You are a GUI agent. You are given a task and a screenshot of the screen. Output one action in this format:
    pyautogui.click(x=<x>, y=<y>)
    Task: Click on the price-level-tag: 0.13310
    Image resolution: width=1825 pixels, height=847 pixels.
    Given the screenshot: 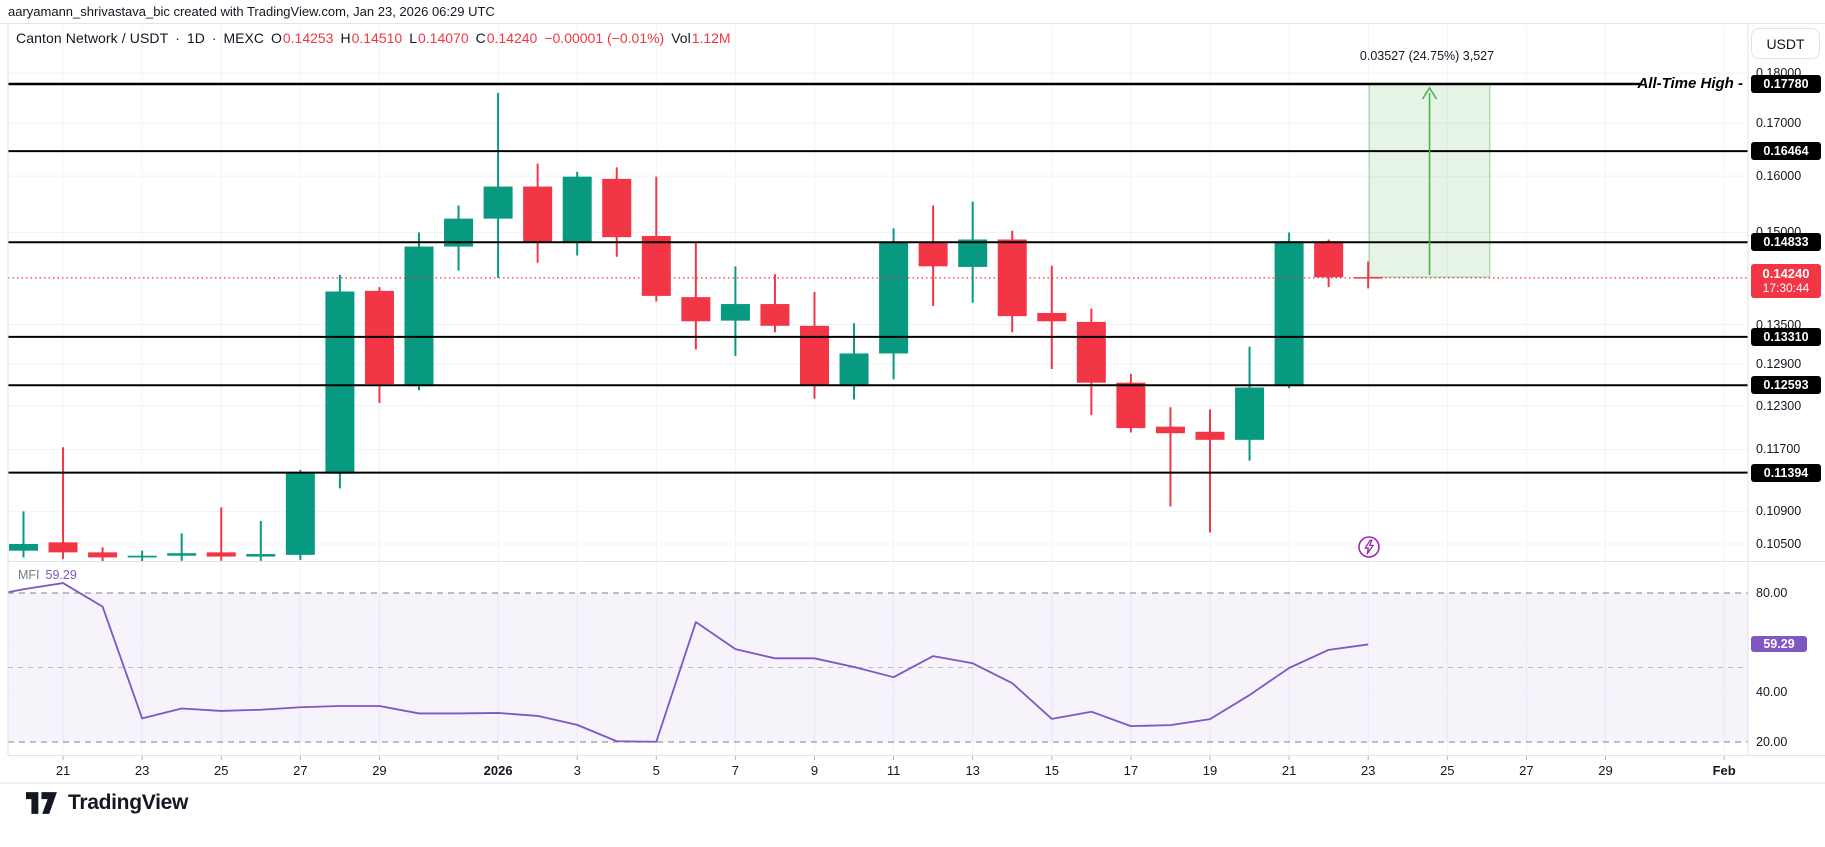 What is the action you would take?
    pyautogui.click(x=1786, y=336)
    